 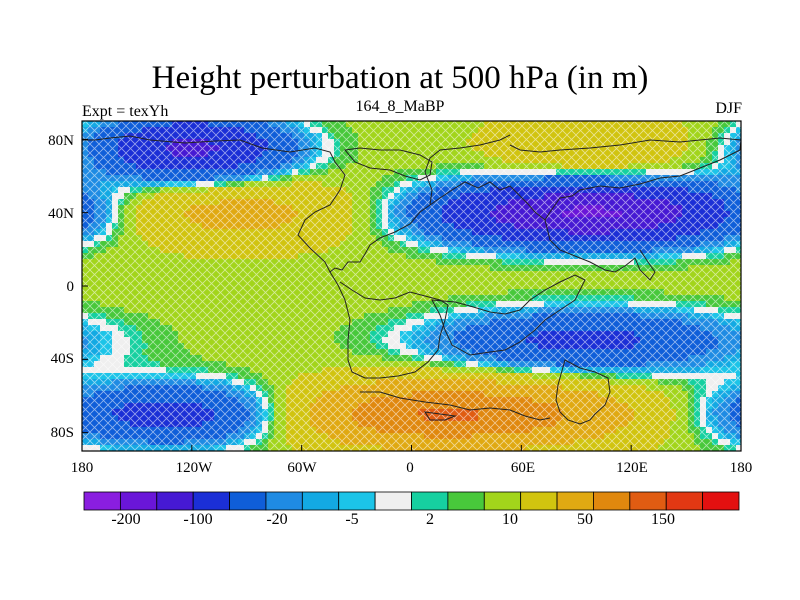 What do you see at coordinates (125, 111) in the screenshot?
I see `experiment-label: Expt = texYh` at bounding box center [125, 111].